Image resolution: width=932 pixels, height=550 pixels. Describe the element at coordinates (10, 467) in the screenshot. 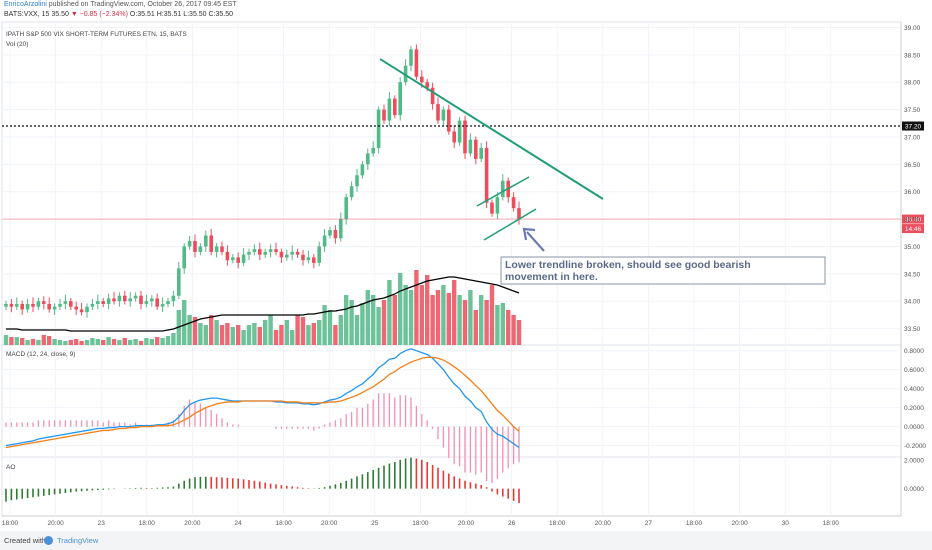

I see `ao-label: AO` at that location.